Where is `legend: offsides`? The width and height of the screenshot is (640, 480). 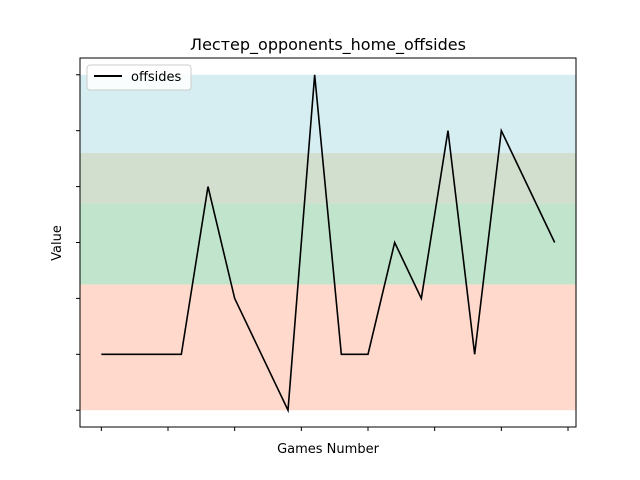
legend: offsides is located at coordinates (139, 77).